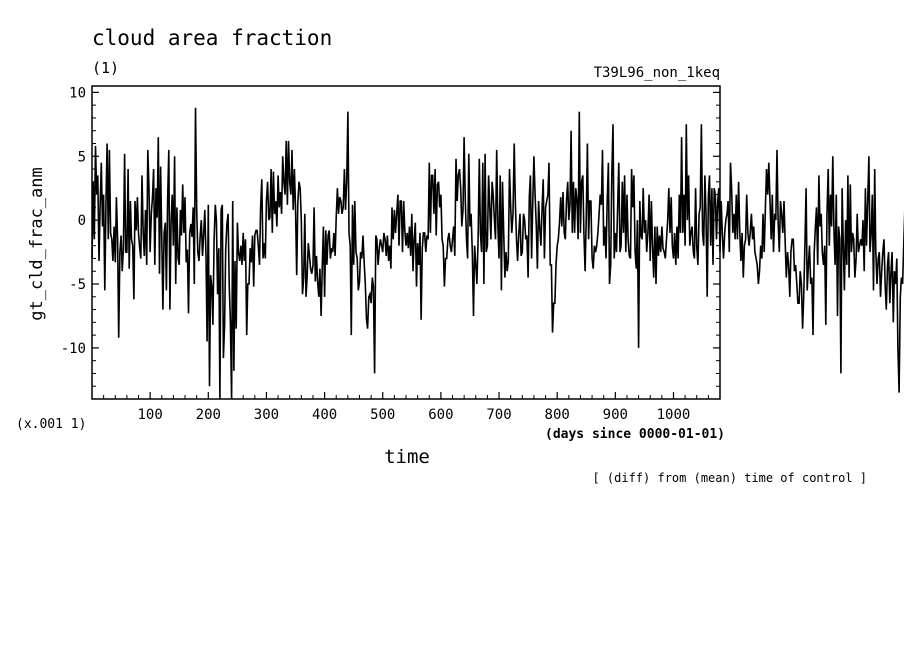 This screenshot has height=654, width=904. What do you see at coordinates (407, 457) in the screenshot?
I see `x-axis-label: time` at bounding box center [407, 457].